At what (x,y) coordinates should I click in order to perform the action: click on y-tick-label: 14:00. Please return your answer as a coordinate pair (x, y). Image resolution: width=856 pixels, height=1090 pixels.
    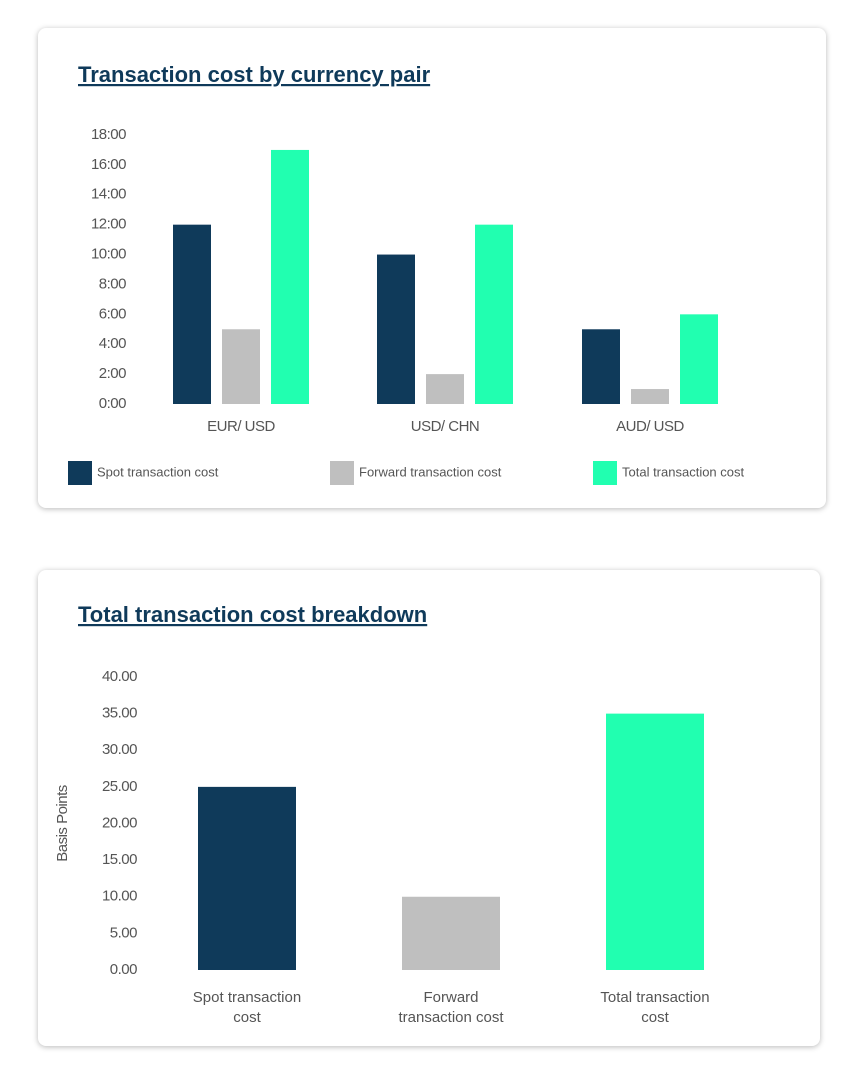
    Looking at the image, I should click on (108, 194).